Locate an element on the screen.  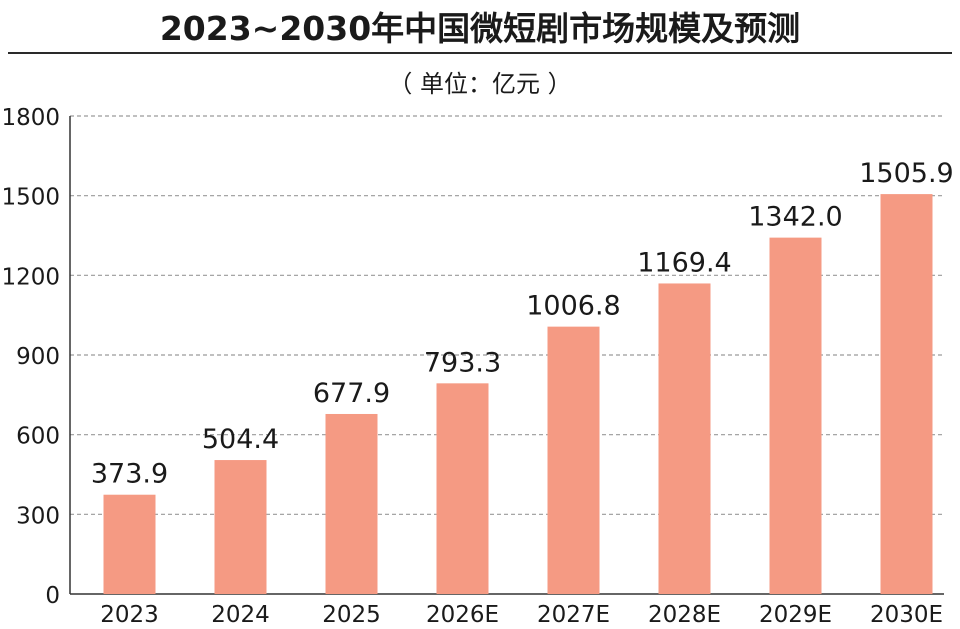
y-tick-label: 1500 is located at coordinates (30, 198).